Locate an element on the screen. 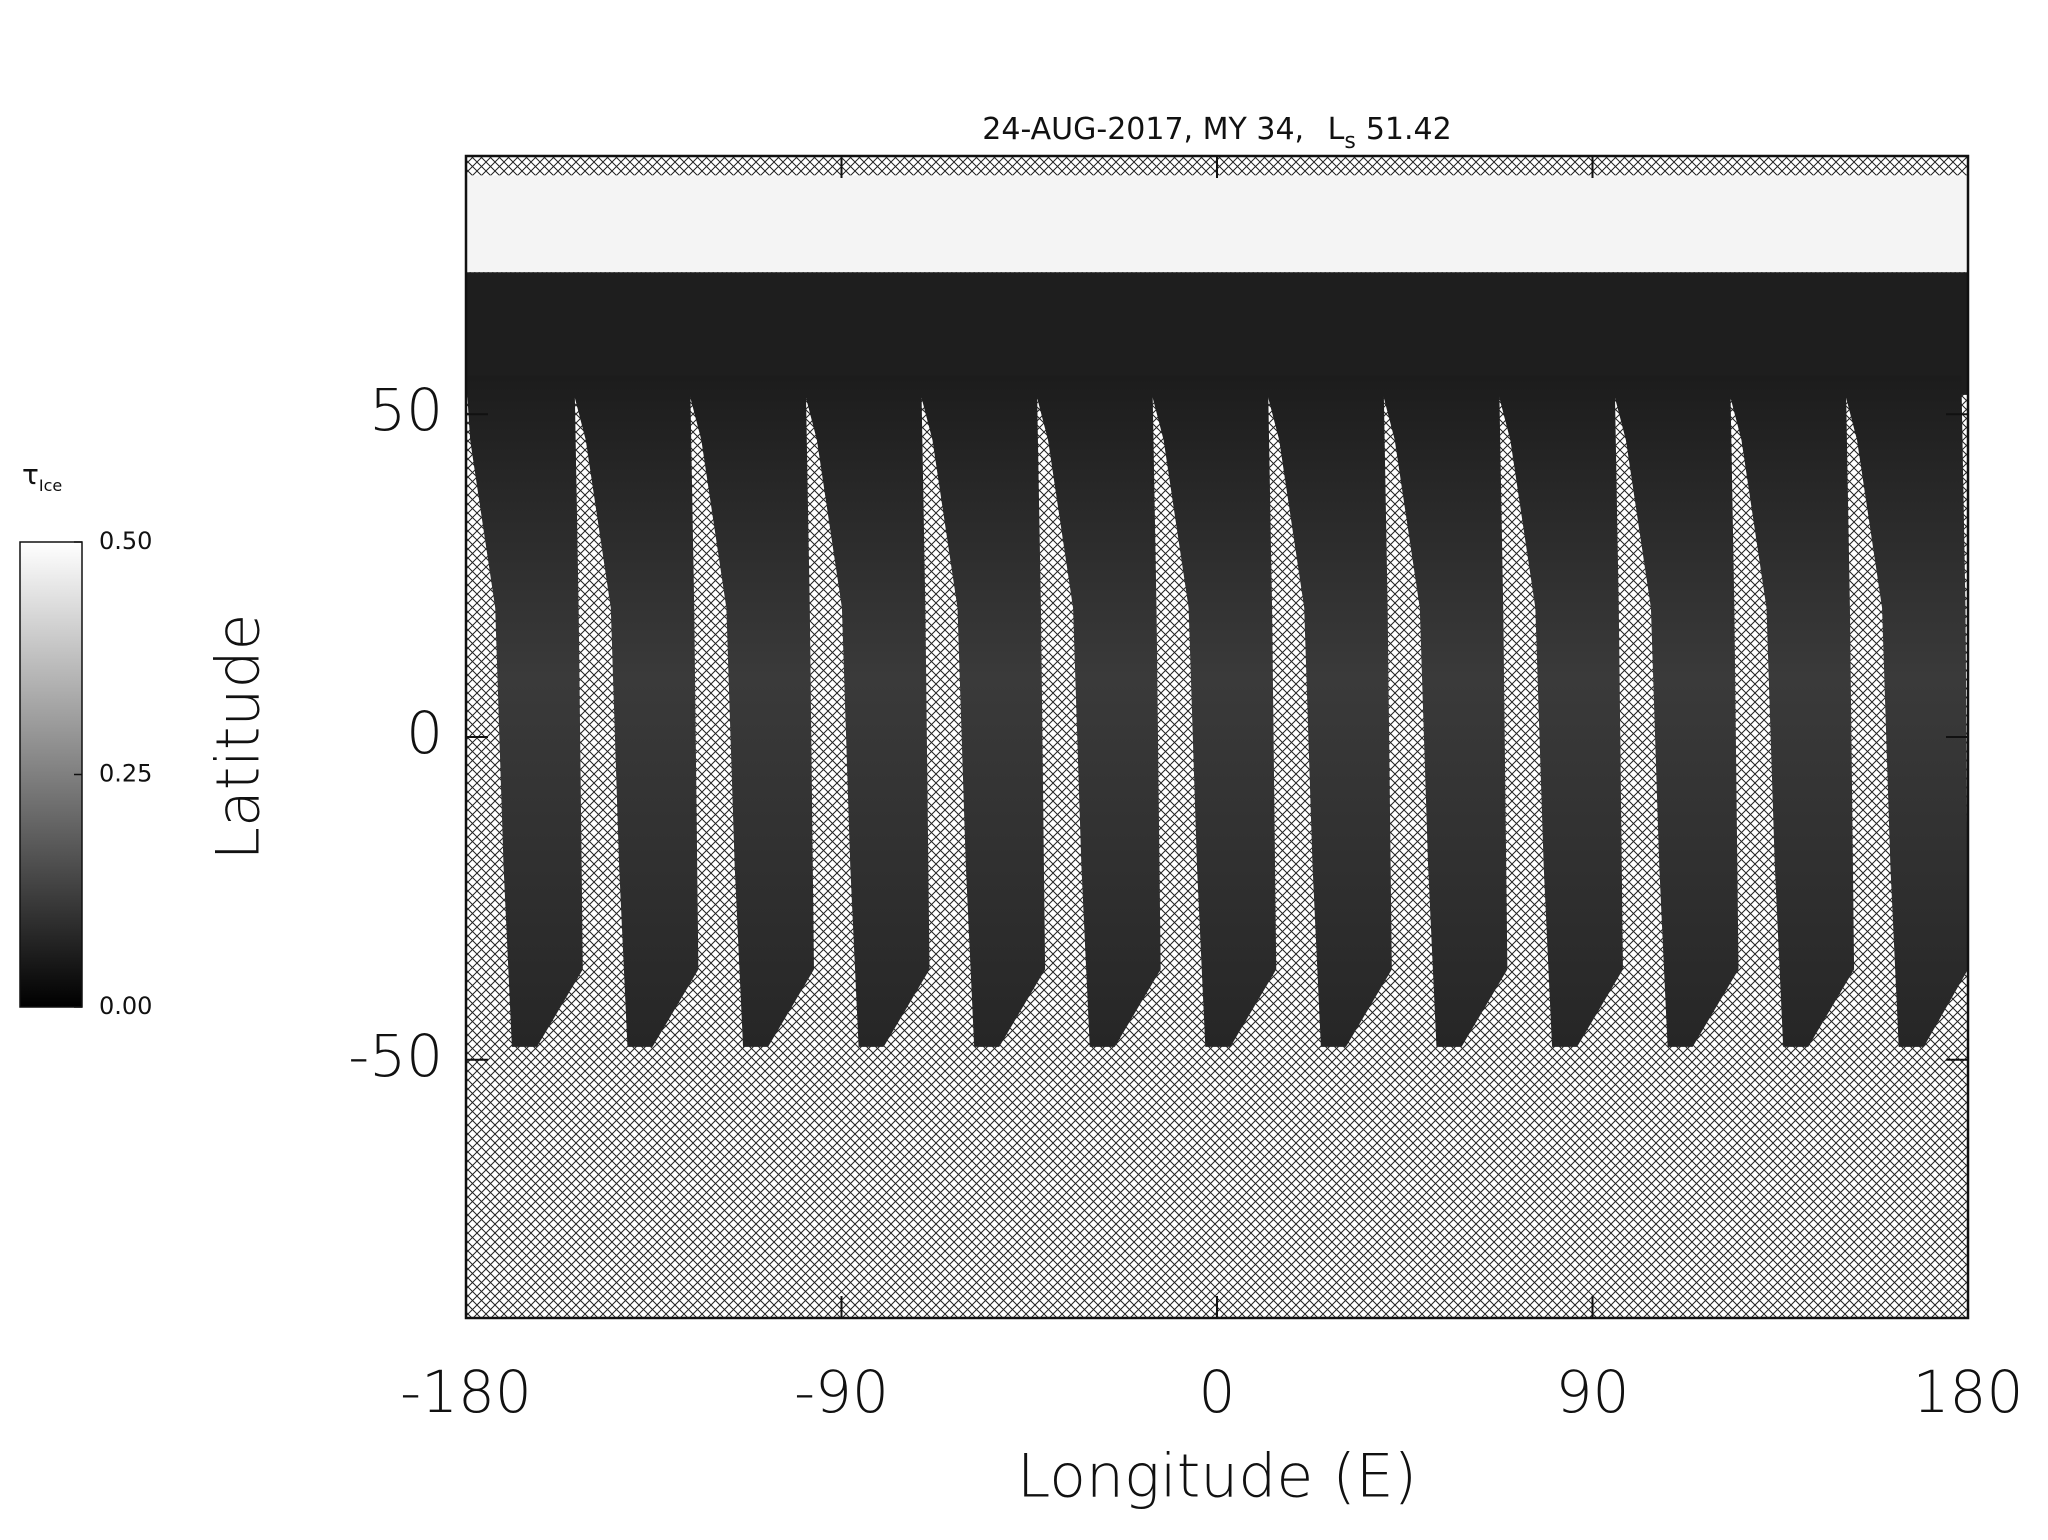 The width and height of the screenshot is (2048, 1540). title: 24-AUG-2017, MY 34, Ls 51.42 is located at coordinates (1216, 133).